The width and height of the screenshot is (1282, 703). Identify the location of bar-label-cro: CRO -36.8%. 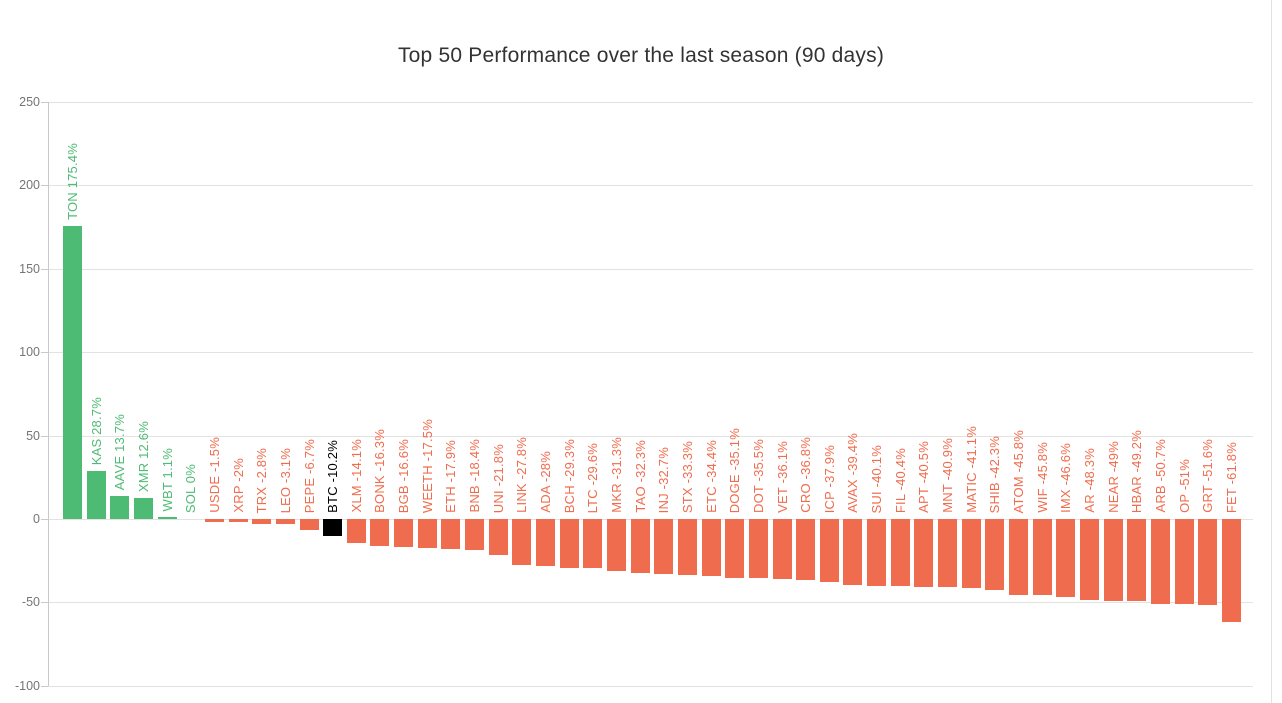
(805, 475).